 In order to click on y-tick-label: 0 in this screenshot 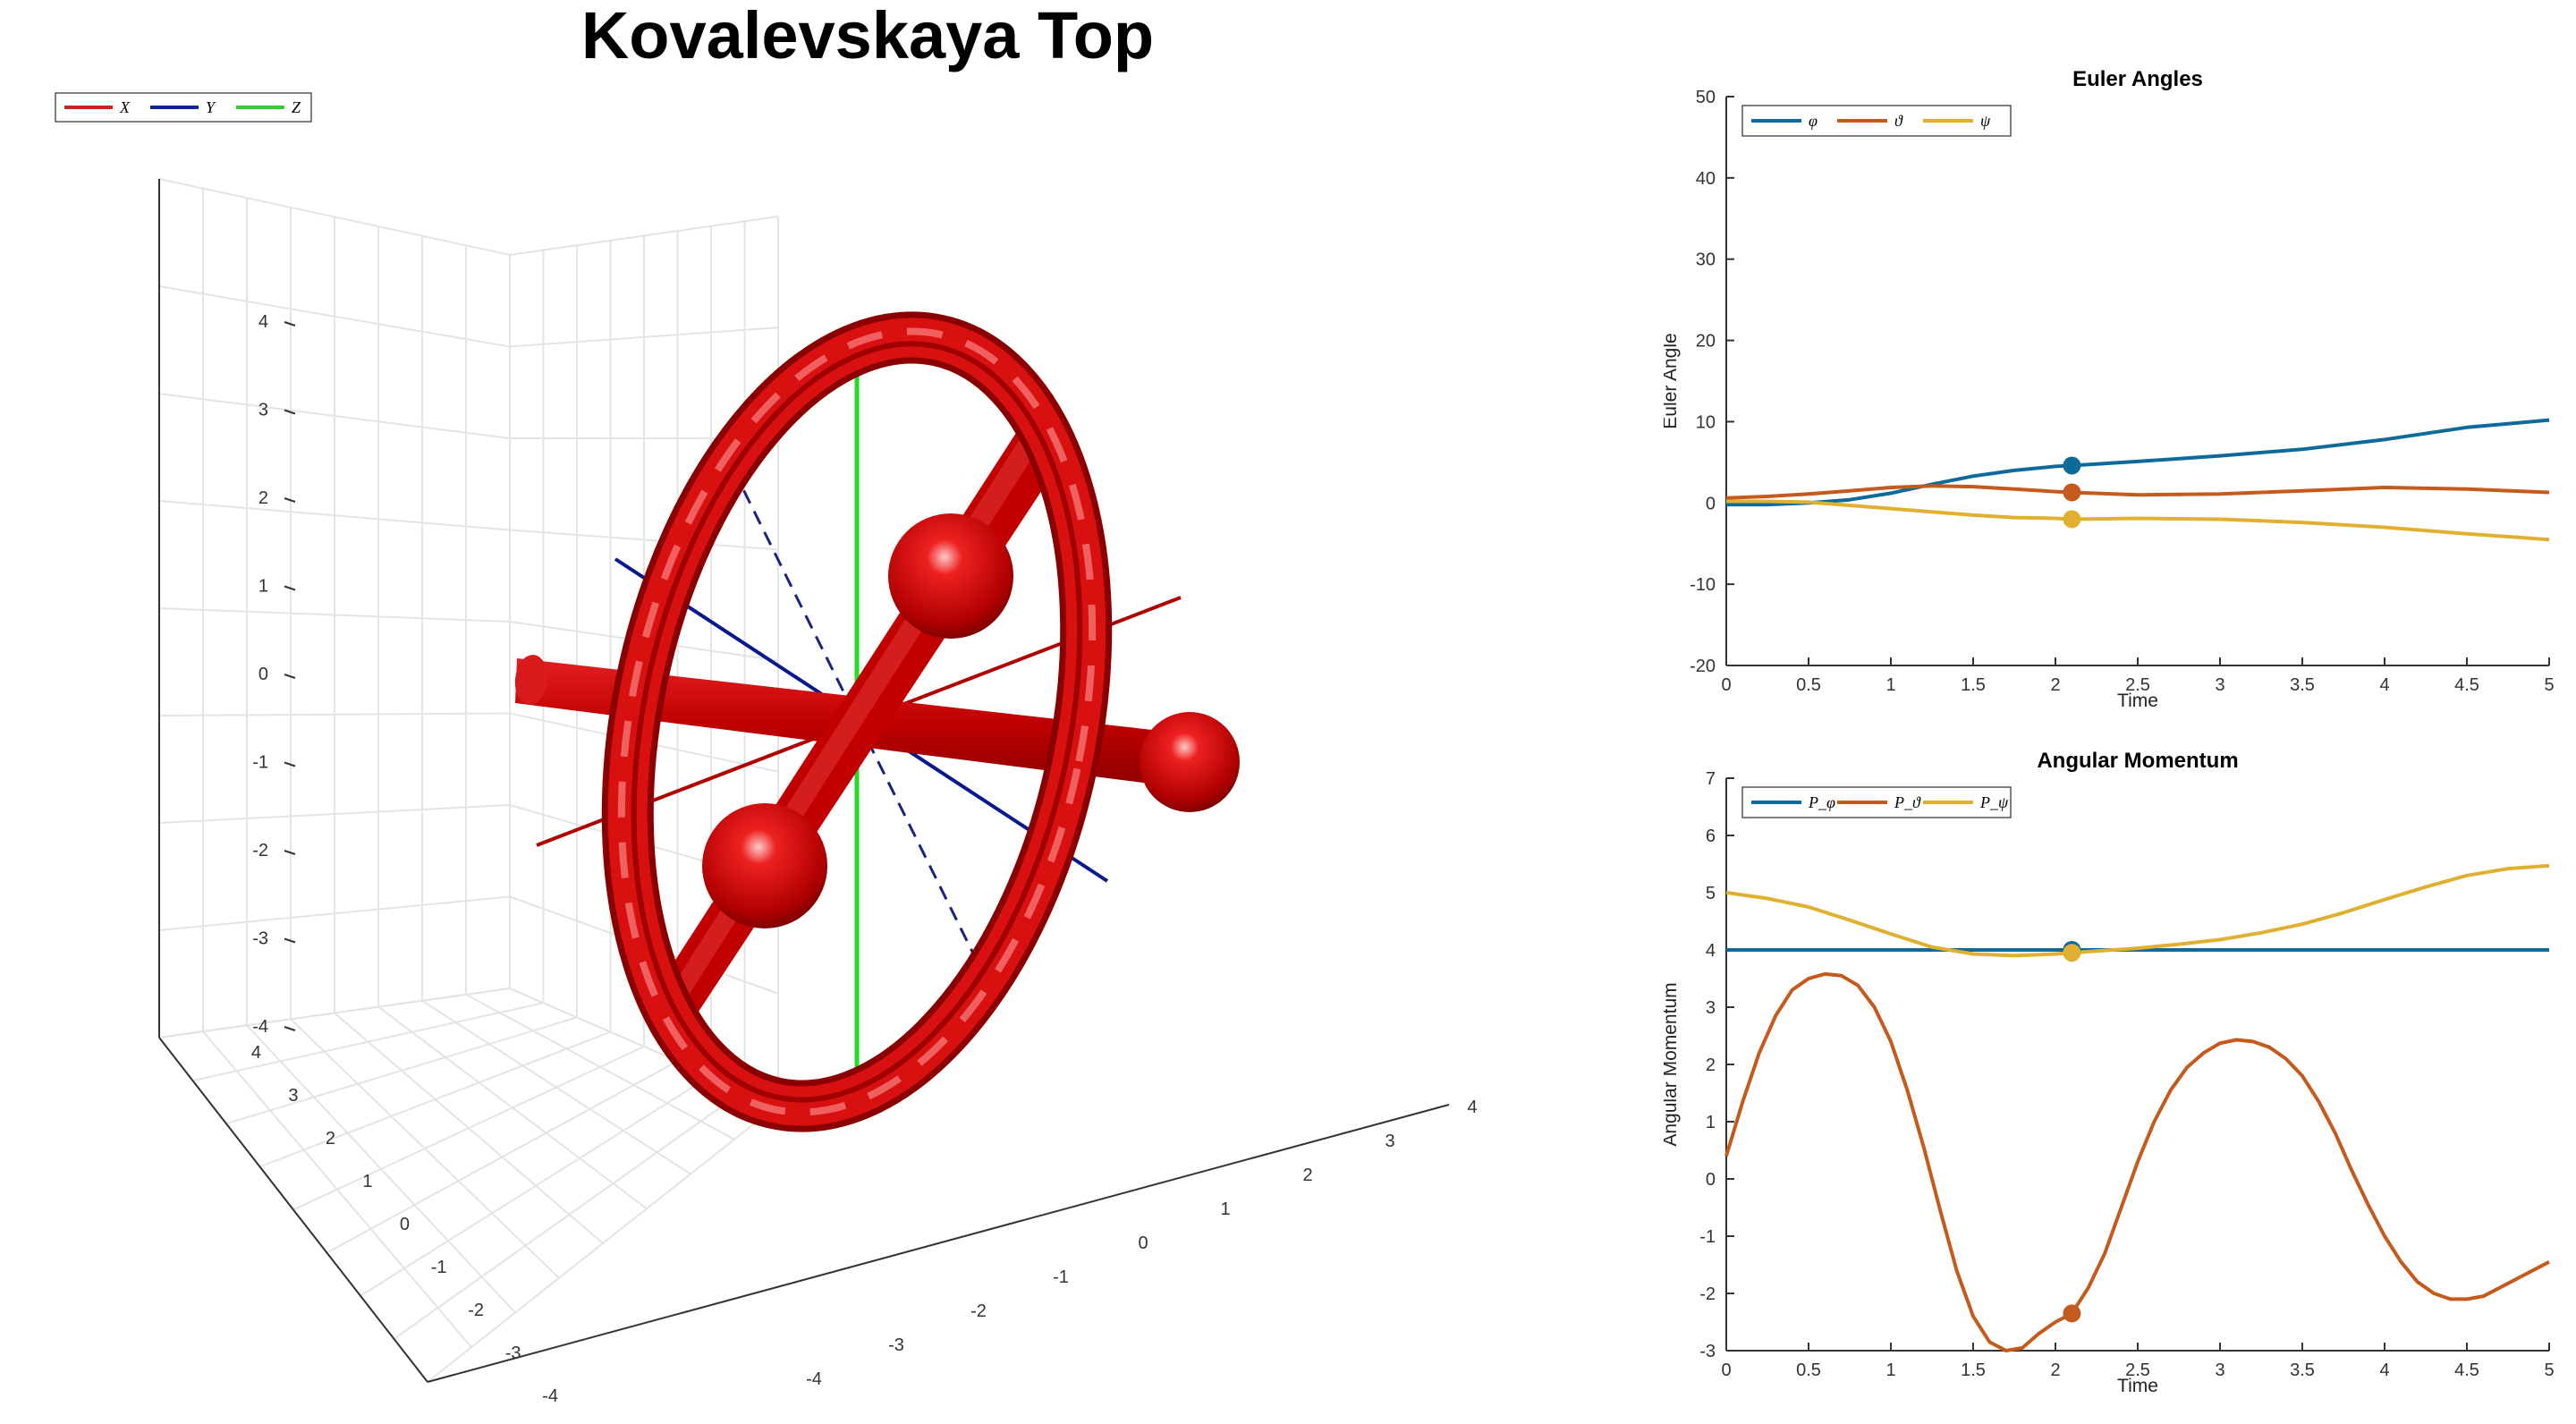, I will do `click(1711, 1180)`.